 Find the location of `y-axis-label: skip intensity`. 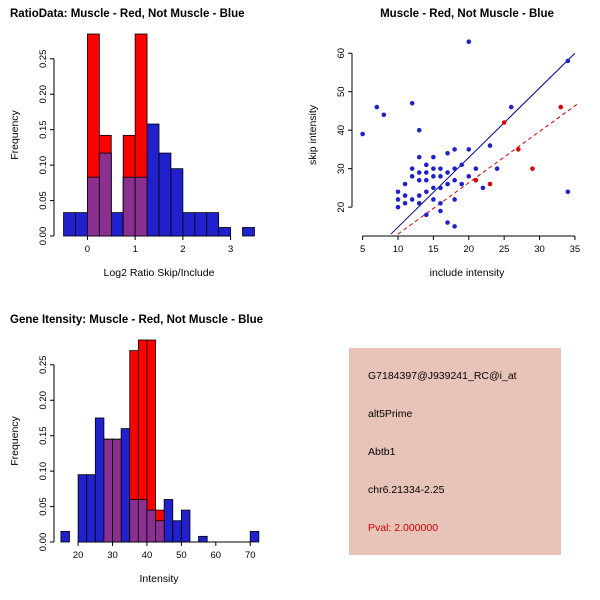

y-axis-label: skip intensity is located at coordinates (313, 134).